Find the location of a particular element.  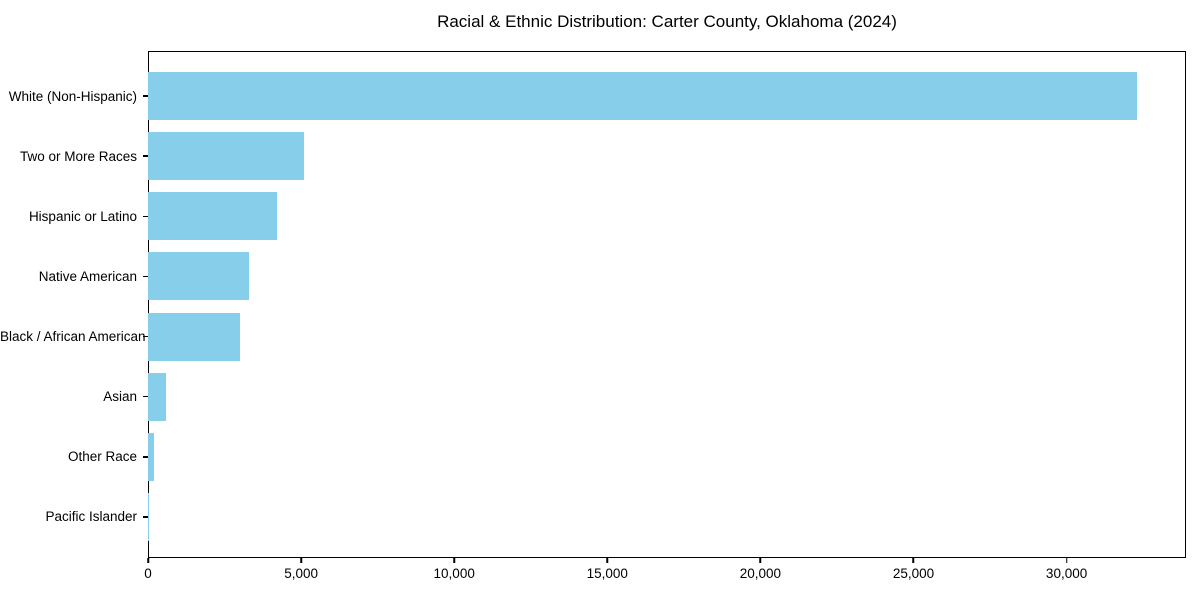

x-axis: 0 5,000 10,000 15,000 20,000 25,000 30,000 is located at coordinates (665, 576).